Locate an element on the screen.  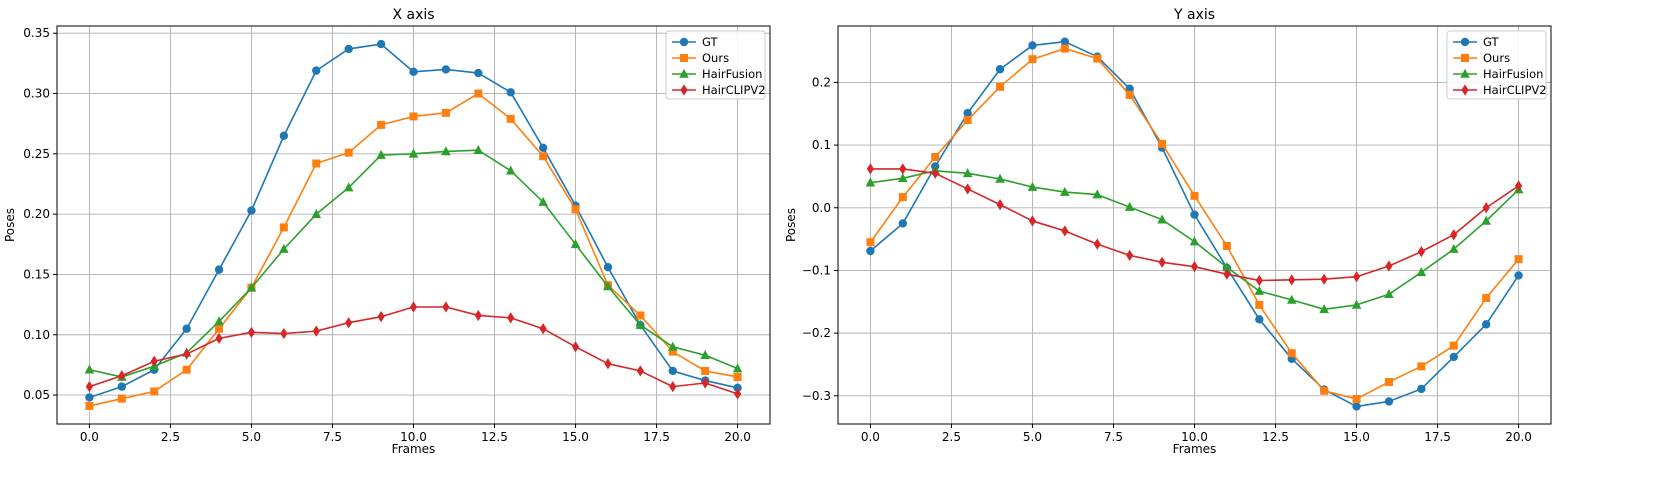
legend-label: Ours is located at coordinates (1496, 58).